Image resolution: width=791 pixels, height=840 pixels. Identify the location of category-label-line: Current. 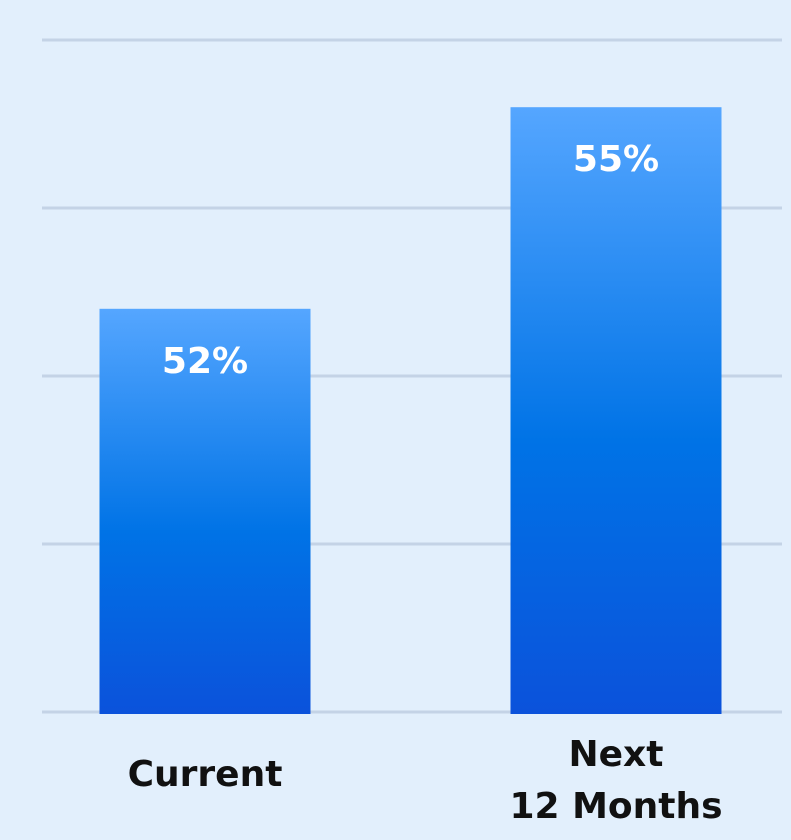
(205, 774).